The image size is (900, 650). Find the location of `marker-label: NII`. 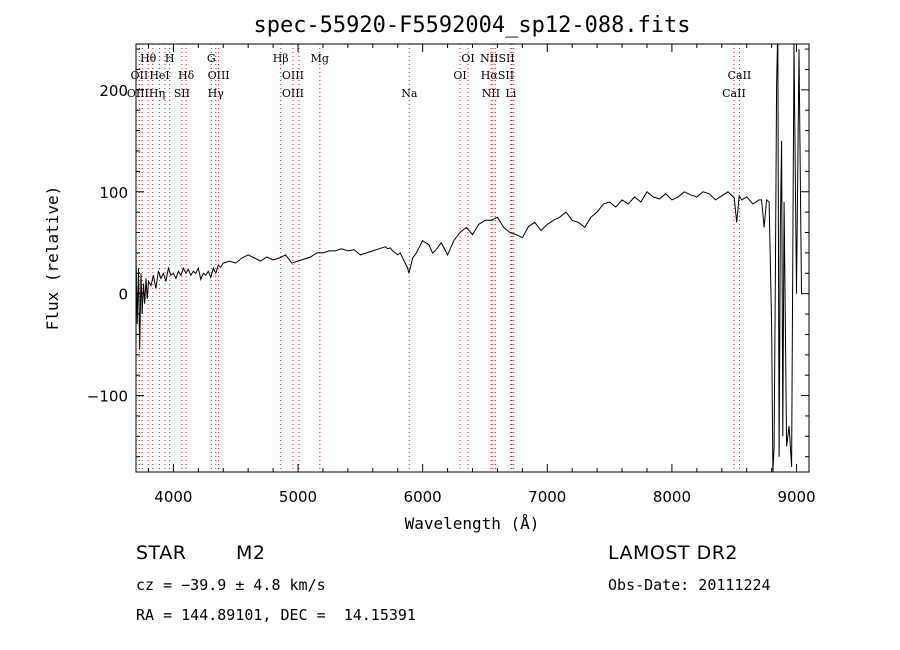

marker-label: NII is located at coordinates (491, 93).